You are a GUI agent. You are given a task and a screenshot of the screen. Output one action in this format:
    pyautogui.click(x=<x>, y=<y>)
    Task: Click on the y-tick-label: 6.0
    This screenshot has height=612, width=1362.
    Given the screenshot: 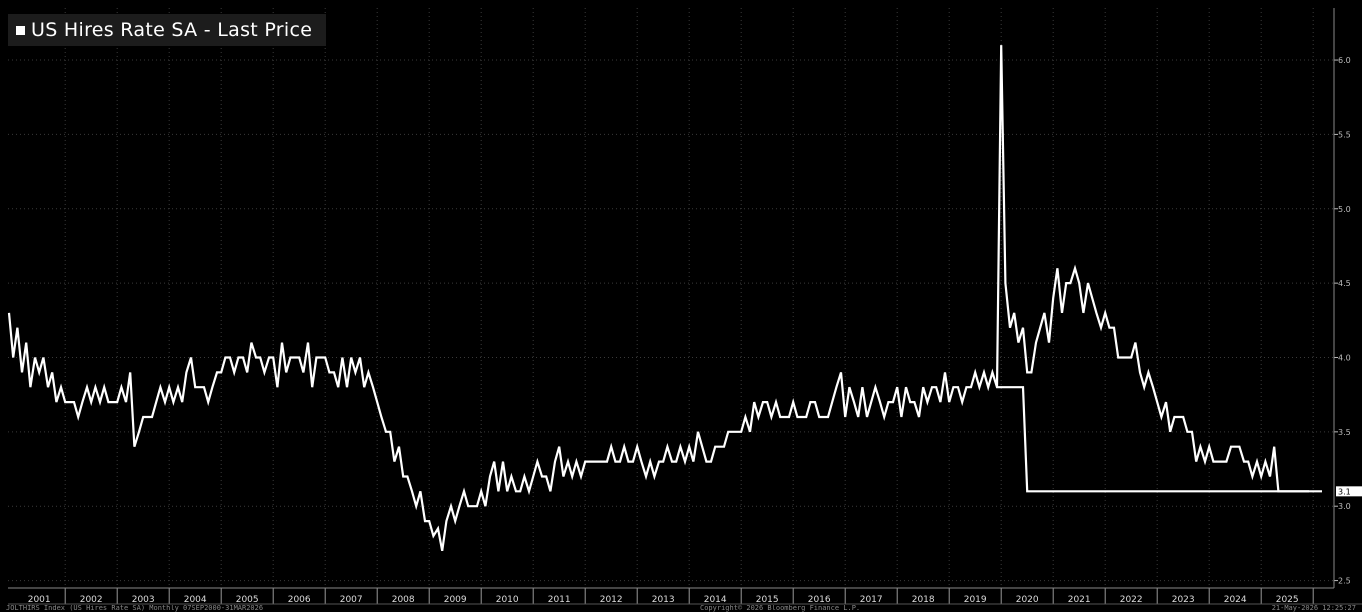 What is the action you would take?
    pyautogui.click(x=1344, y=60)
    